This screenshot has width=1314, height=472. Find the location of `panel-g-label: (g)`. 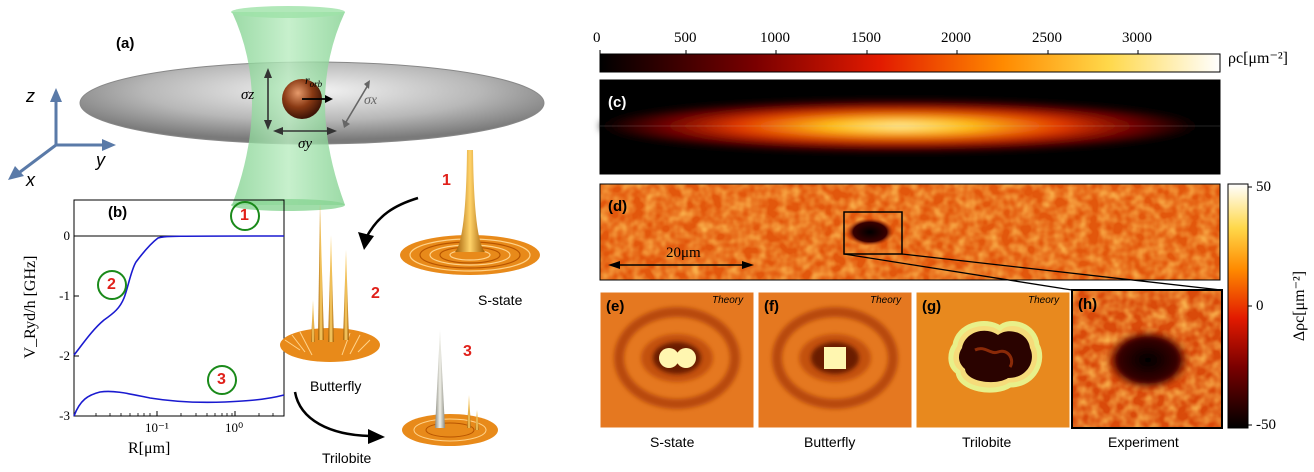

panel-g-label: (g) is located at coordinates (932, 306).